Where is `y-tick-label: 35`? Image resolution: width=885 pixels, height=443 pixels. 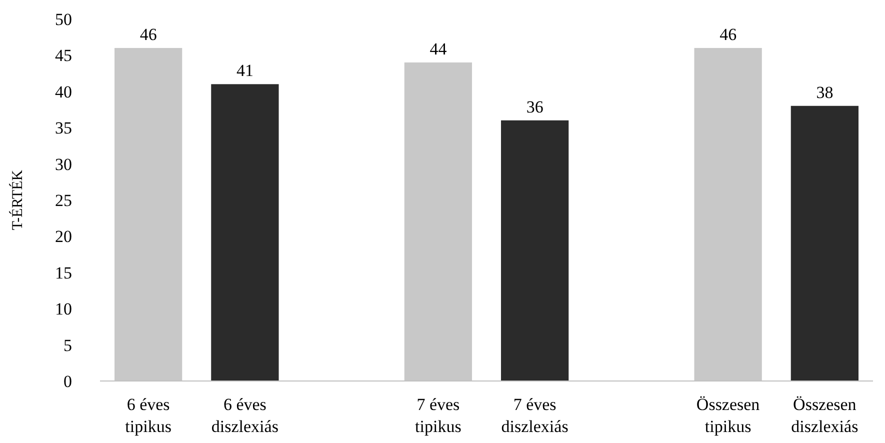 y-tick-label: 35 is located at coordinates (63, 128).